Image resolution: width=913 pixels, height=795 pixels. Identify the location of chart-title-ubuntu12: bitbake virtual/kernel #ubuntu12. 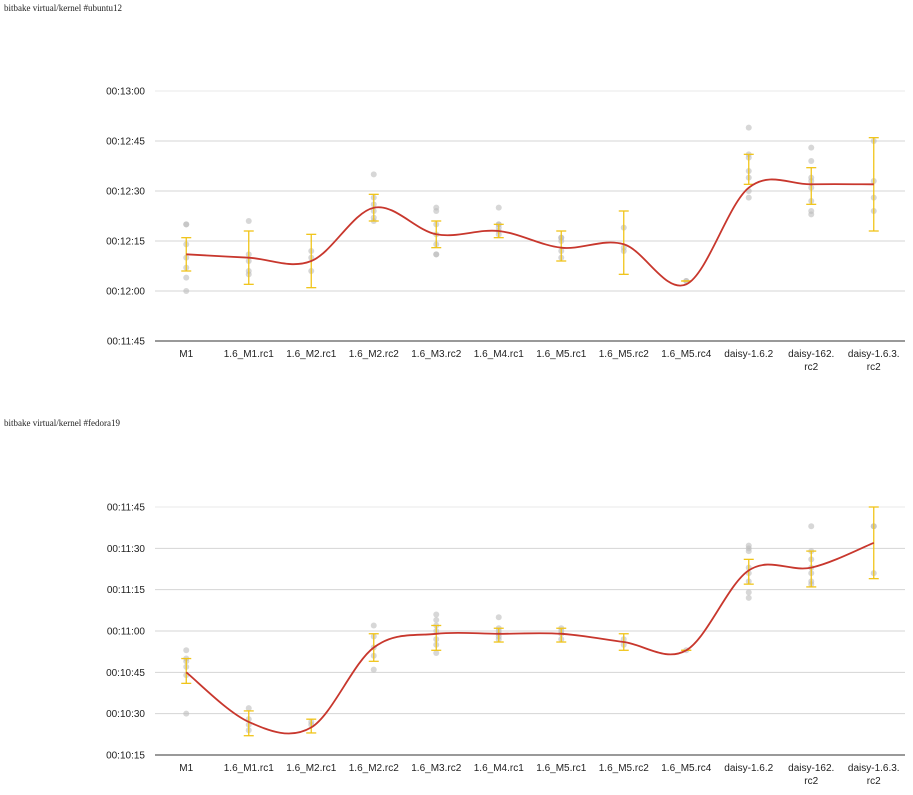
(63, 8).